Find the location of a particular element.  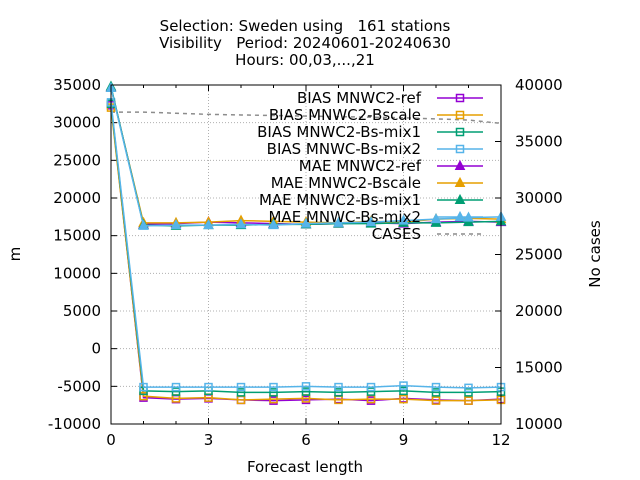

legend-label: BIAS MNWC2-Bscale is located at coordinates (345, 115).